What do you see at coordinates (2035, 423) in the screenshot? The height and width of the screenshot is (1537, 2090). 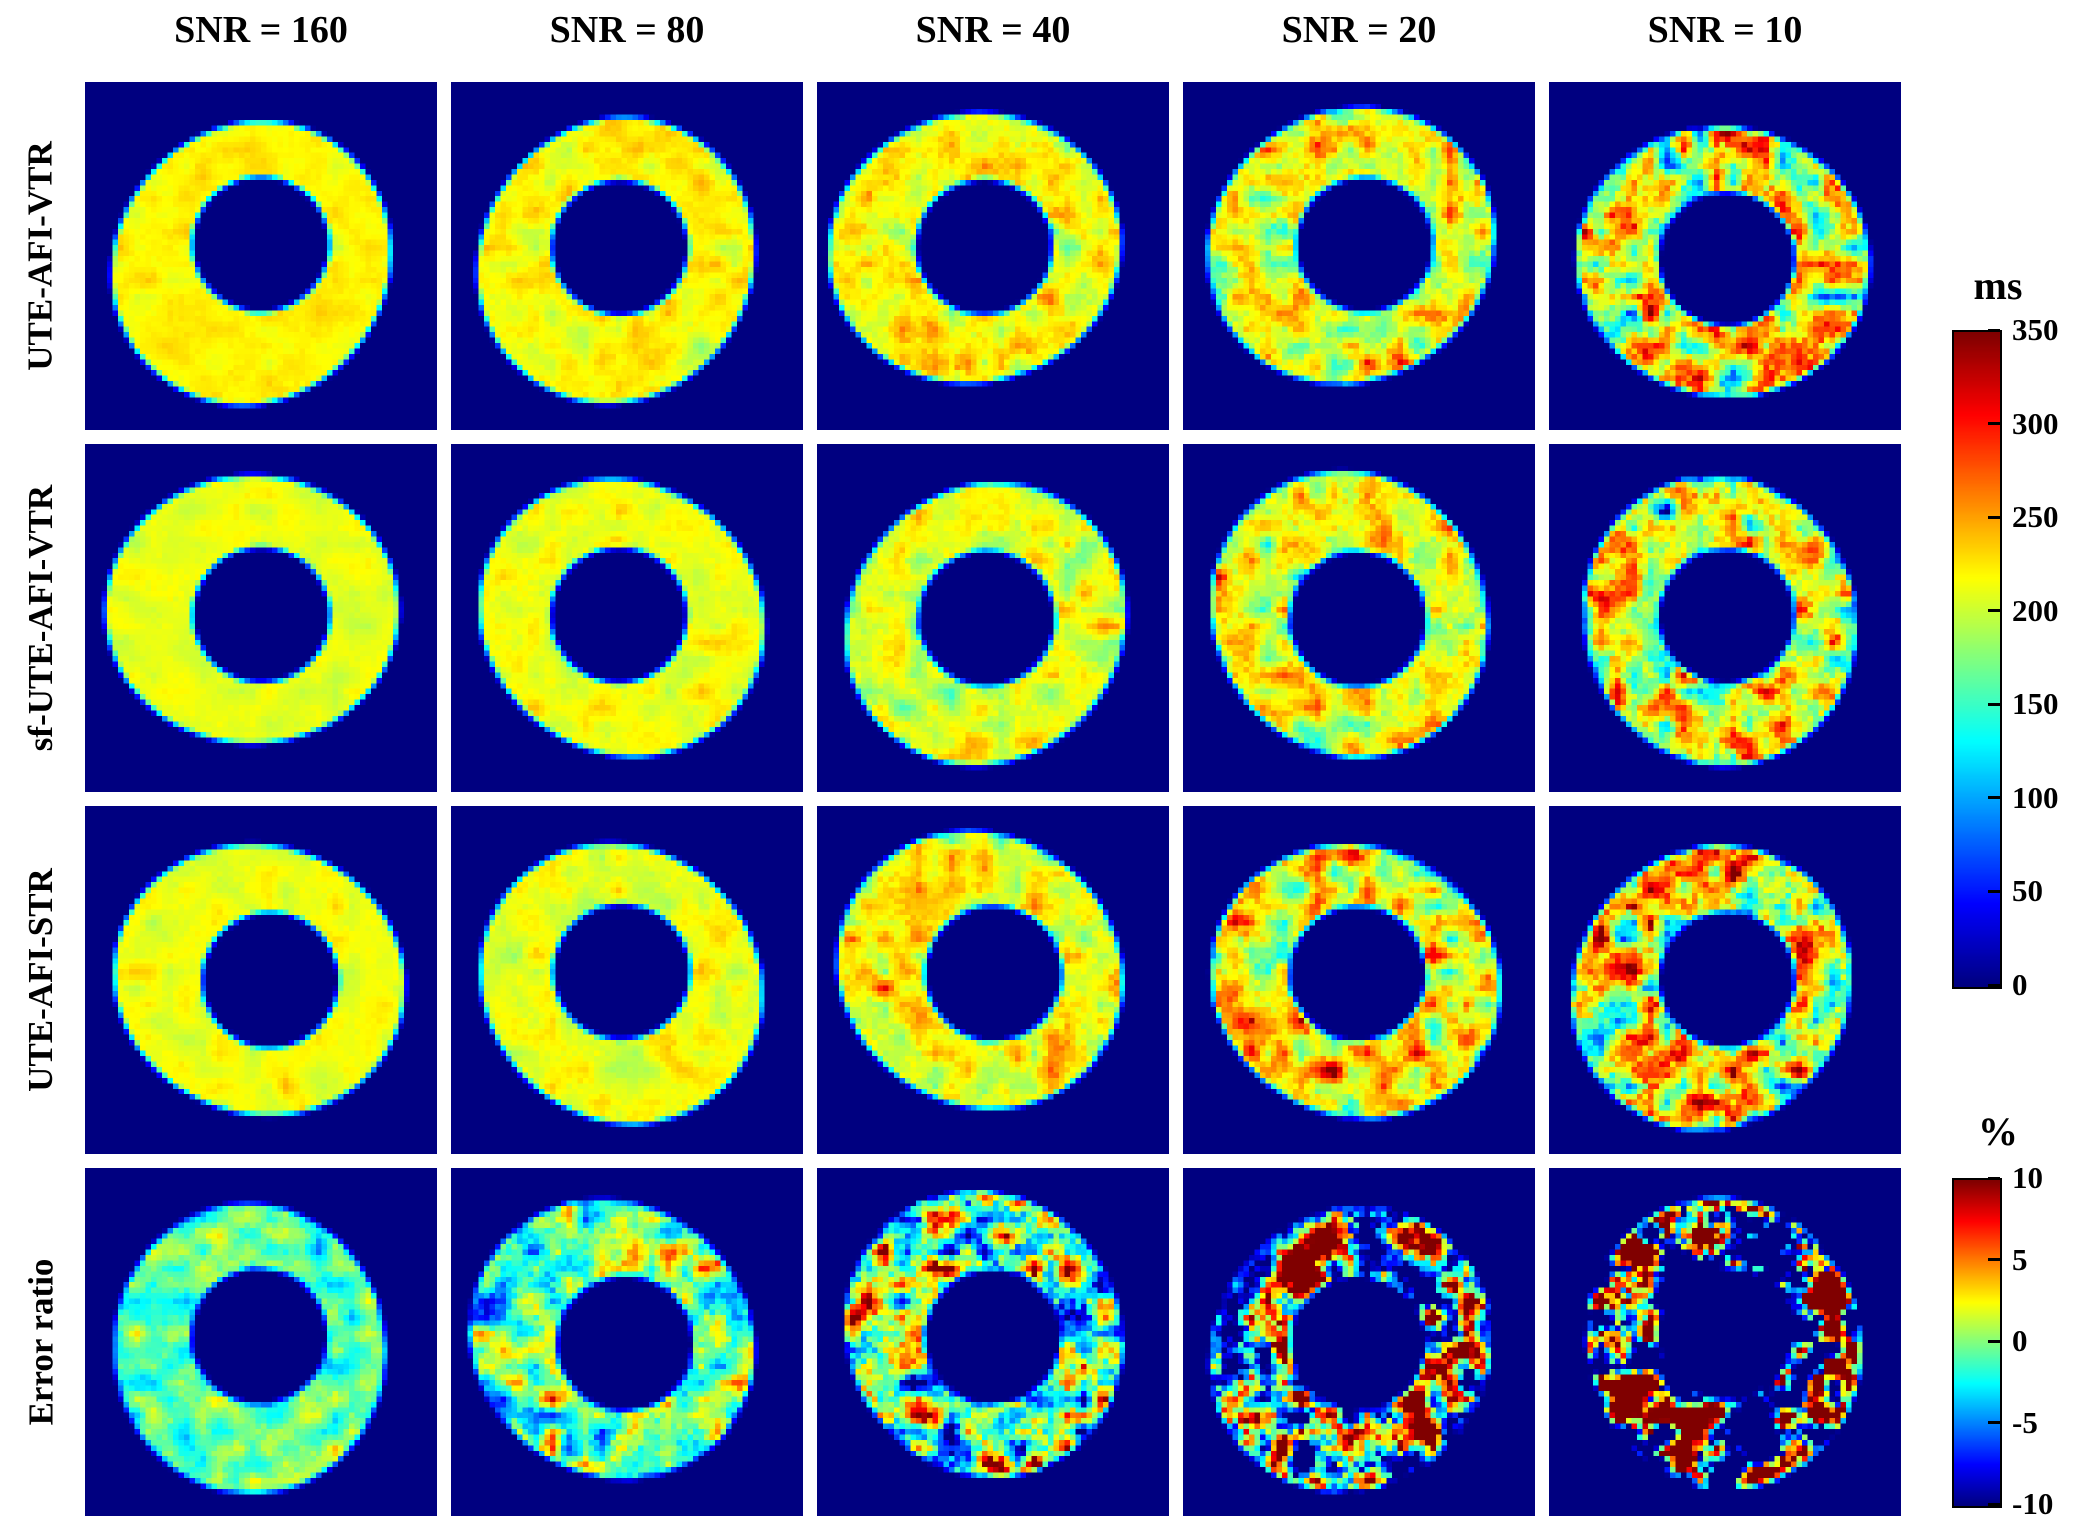 I see `colorbar-ms-tick-label: 300` at bounding box center [2035, 423].